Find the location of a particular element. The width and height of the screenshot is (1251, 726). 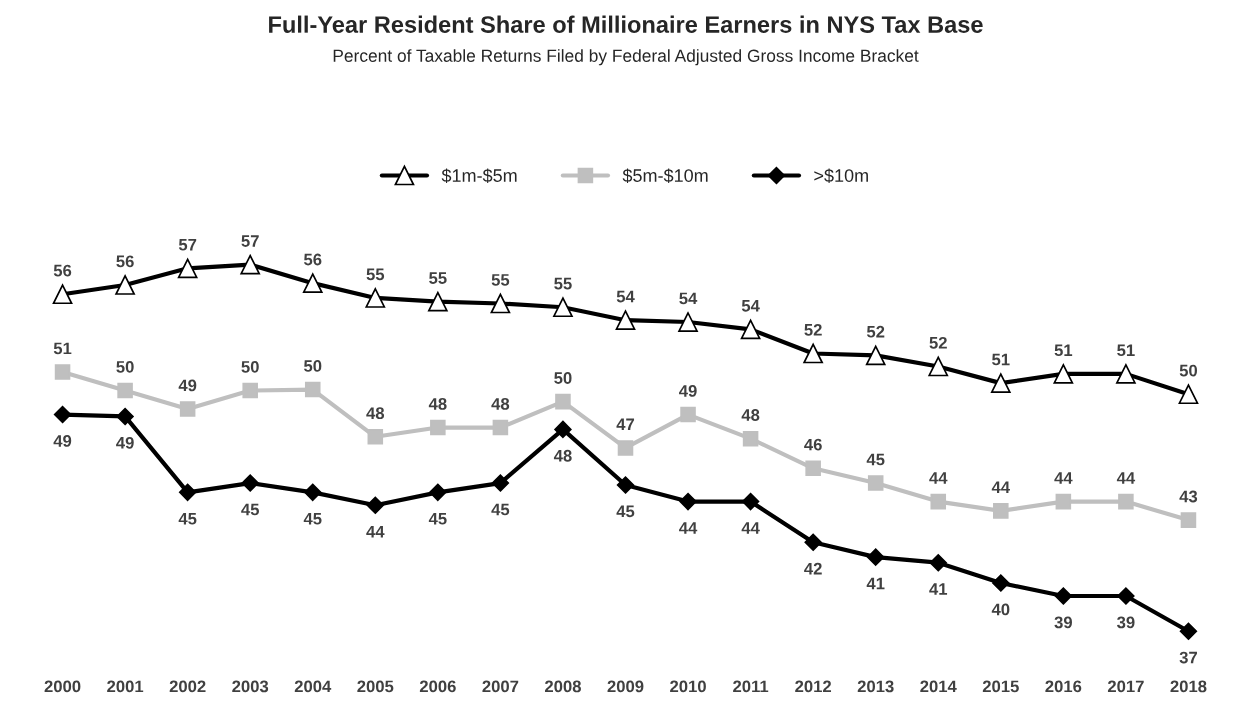

legend-label: $1m-$5m is located at coordinates (479, 176).